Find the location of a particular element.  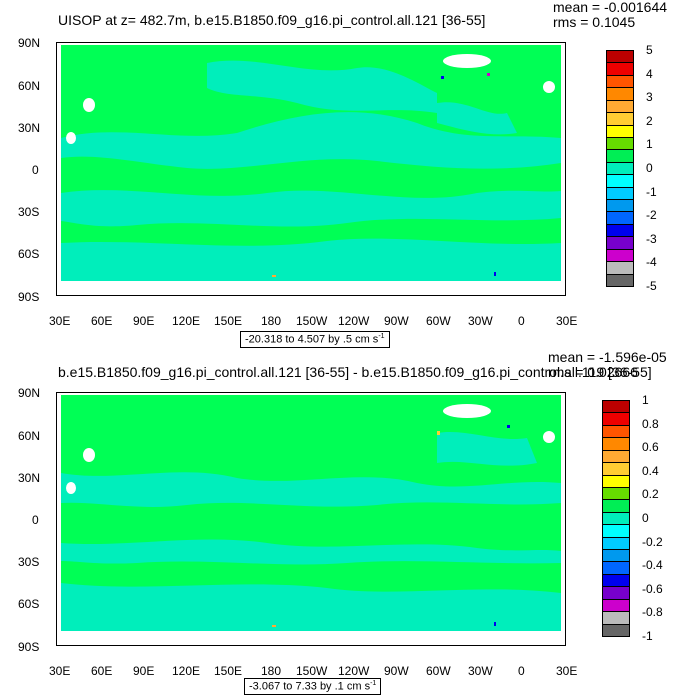

mean-stat: mean = -0.001644 is located at coordinates (610, 7).